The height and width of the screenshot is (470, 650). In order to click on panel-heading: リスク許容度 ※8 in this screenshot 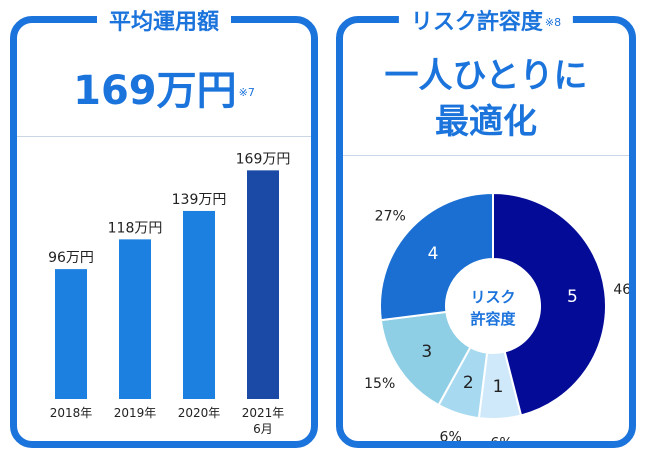, I will do `click(486, 22)`.